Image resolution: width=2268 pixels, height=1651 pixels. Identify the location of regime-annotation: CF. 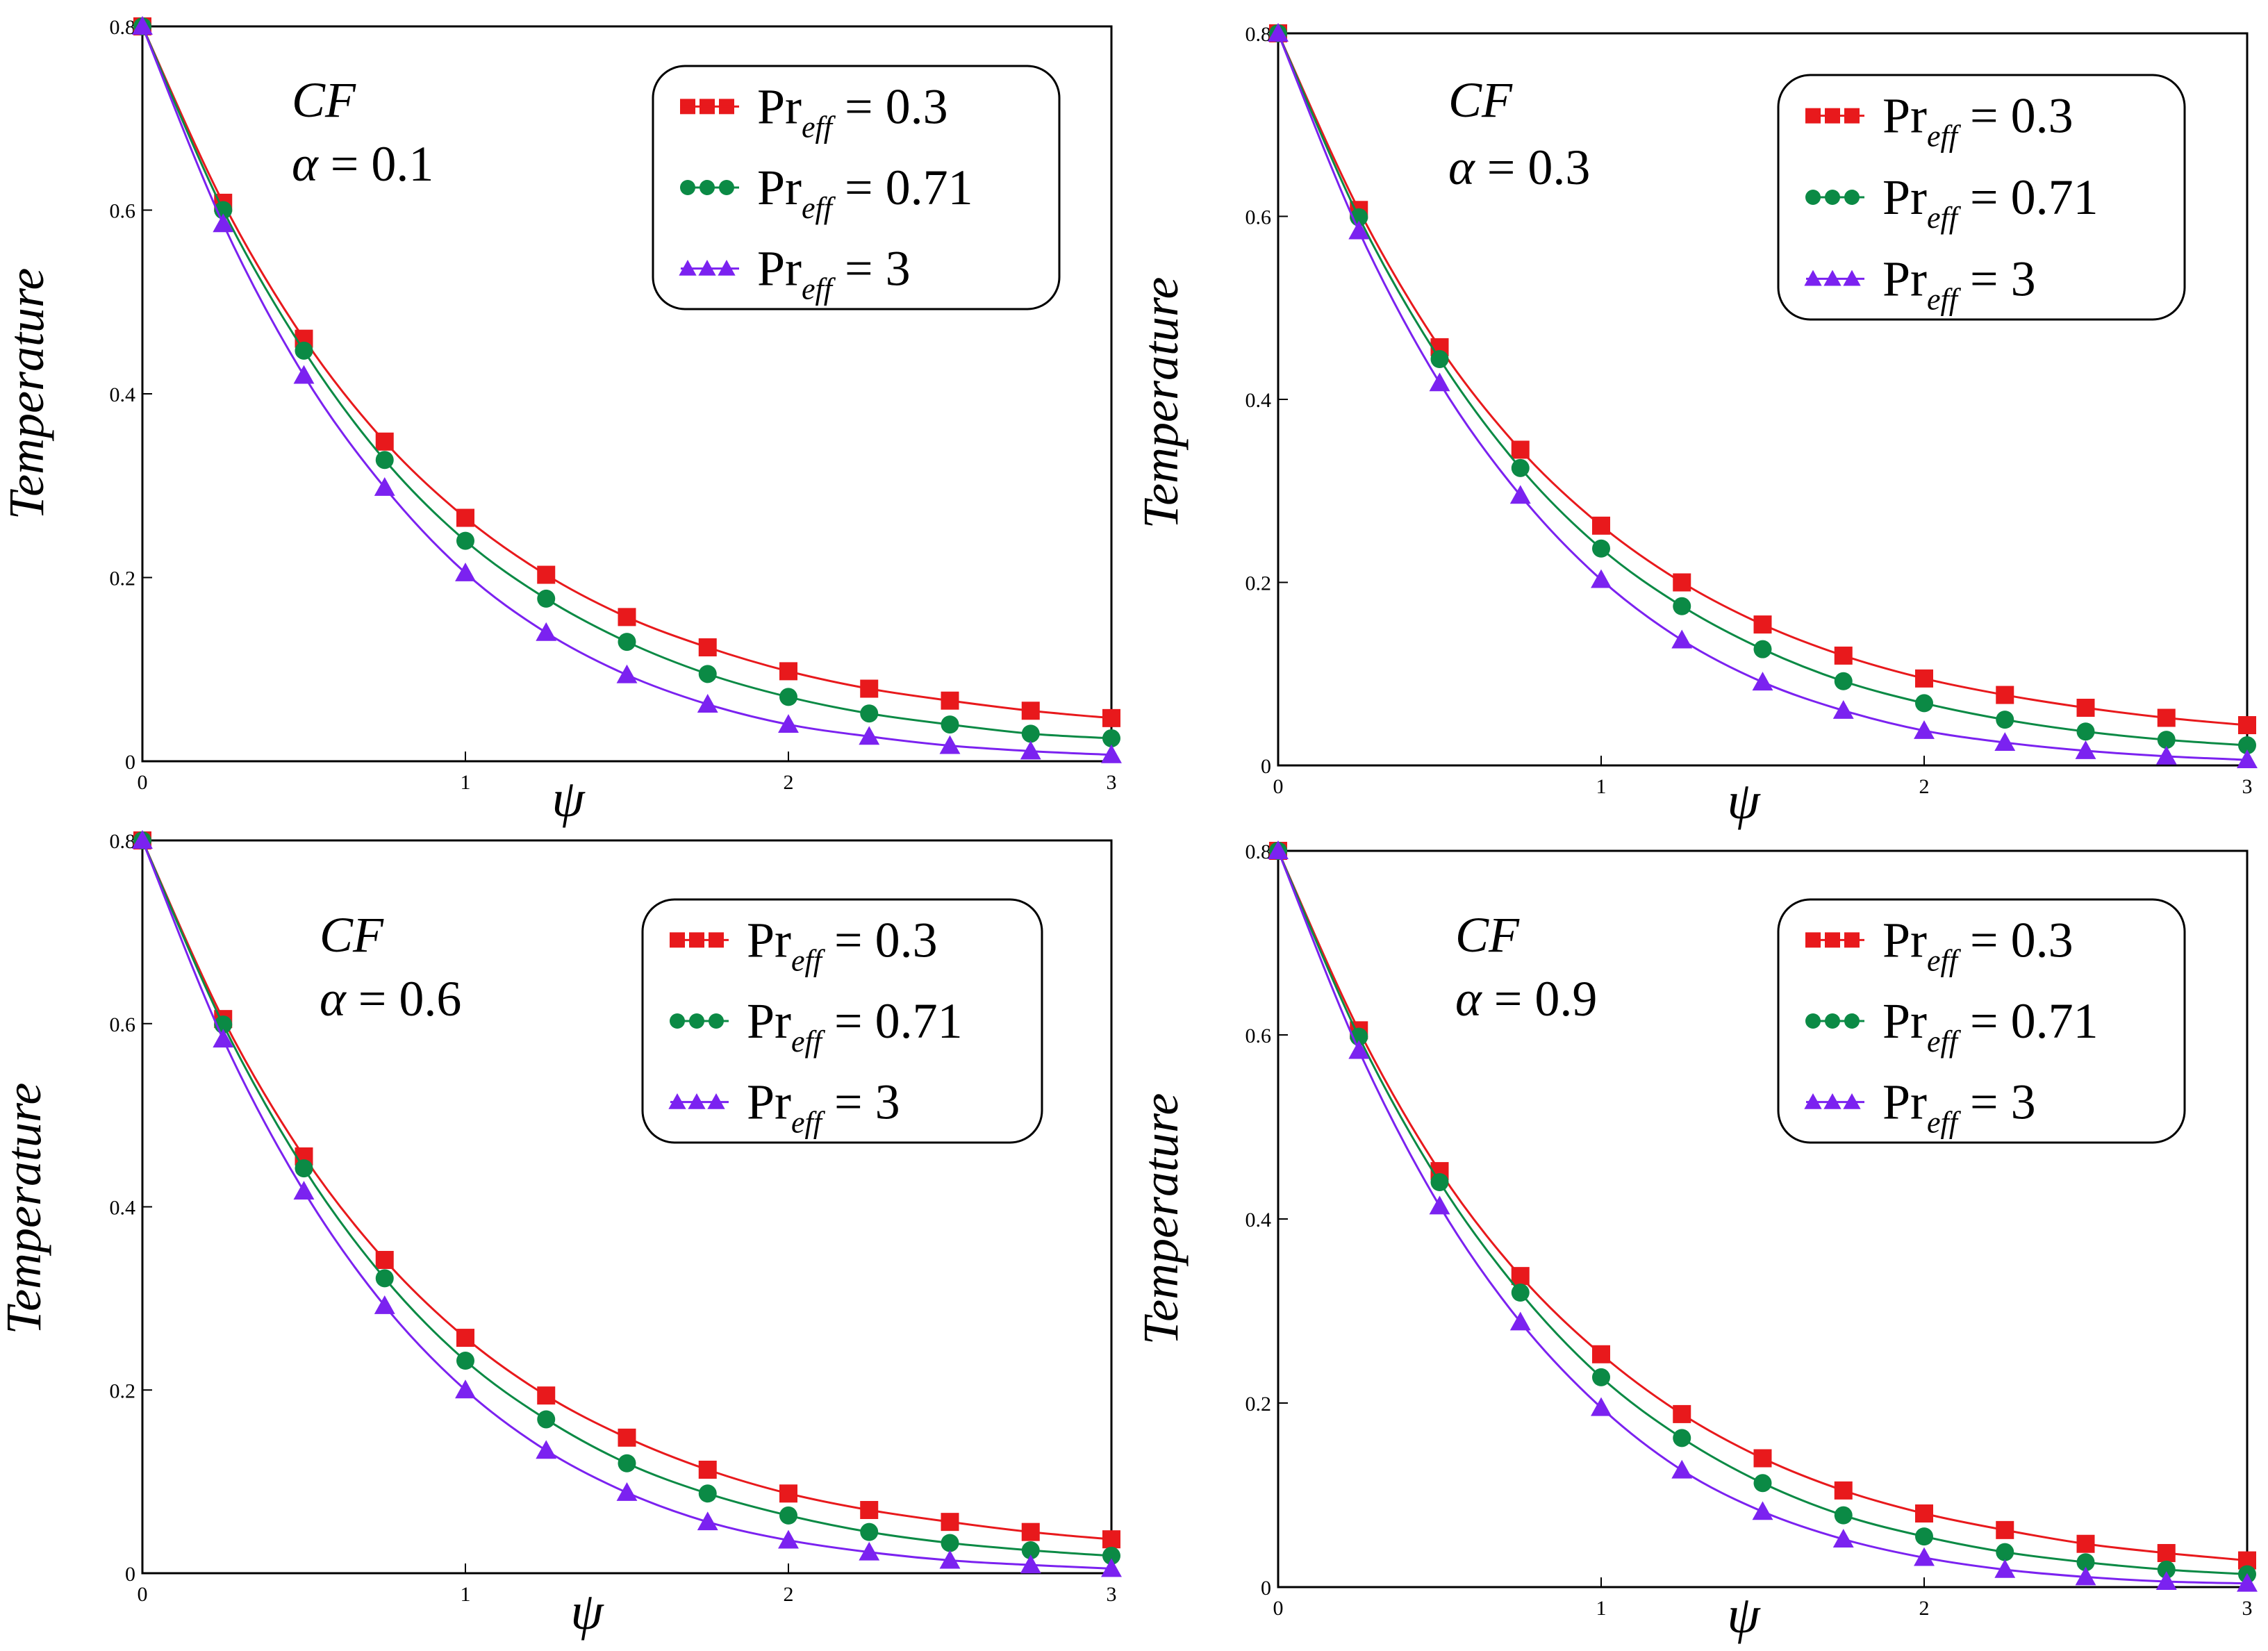
(1487, 935).